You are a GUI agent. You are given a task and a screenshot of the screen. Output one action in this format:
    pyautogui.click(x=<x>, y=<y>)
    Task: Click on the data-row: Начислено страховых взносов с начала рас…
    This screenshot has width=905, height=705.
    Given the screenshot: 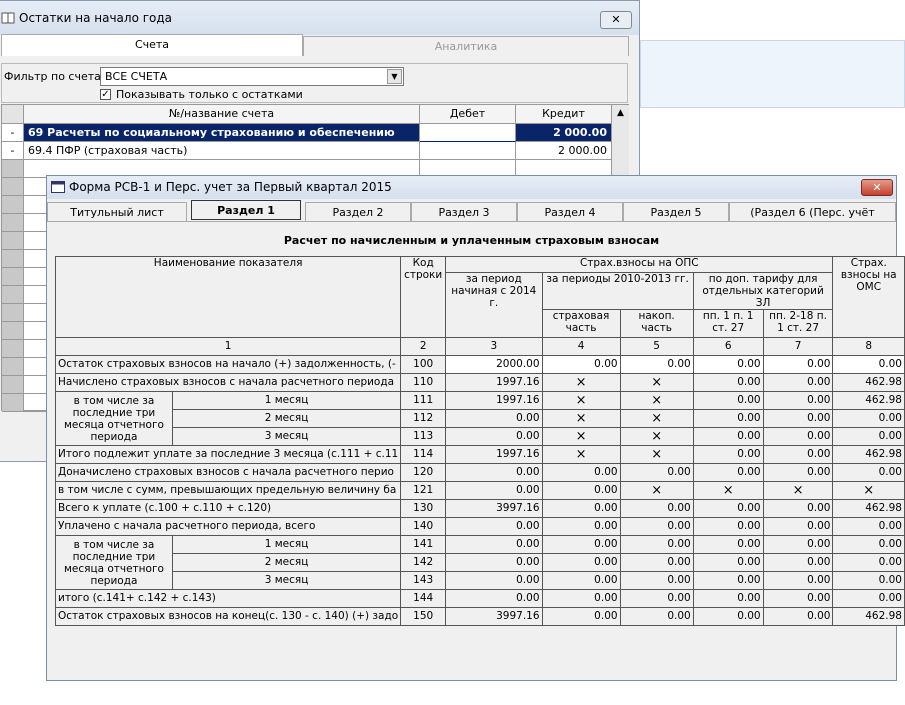 What is the action you would take?
    pyautogui.click(x=479, y=382)
    